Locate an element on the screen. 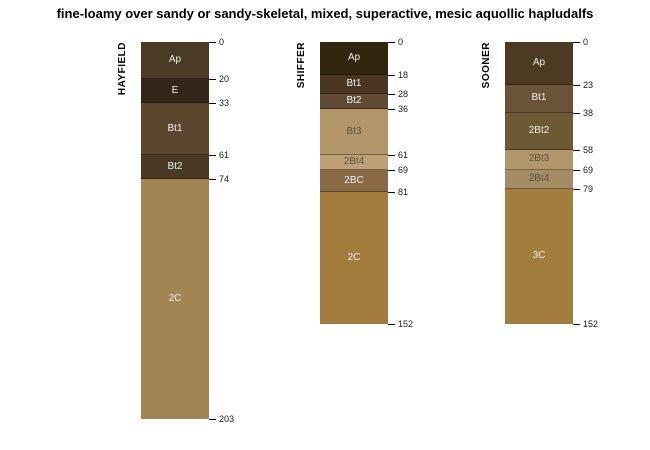 Image resolution: width=650 pixels, height=450 pixels. horizon-name: 2BC is located at coordinates (354, 180).